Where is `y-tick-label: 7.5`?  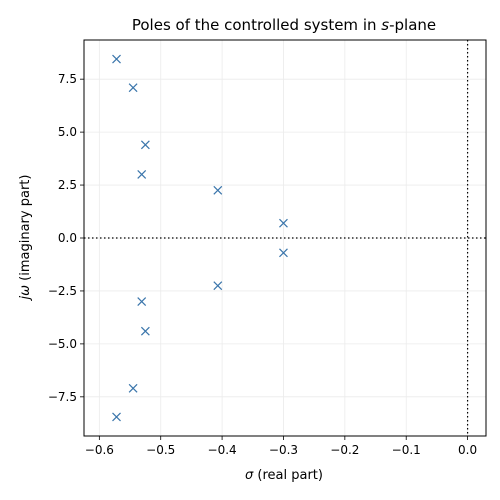 y-tick-label: 7.5 is located at coordinates (67, 79).